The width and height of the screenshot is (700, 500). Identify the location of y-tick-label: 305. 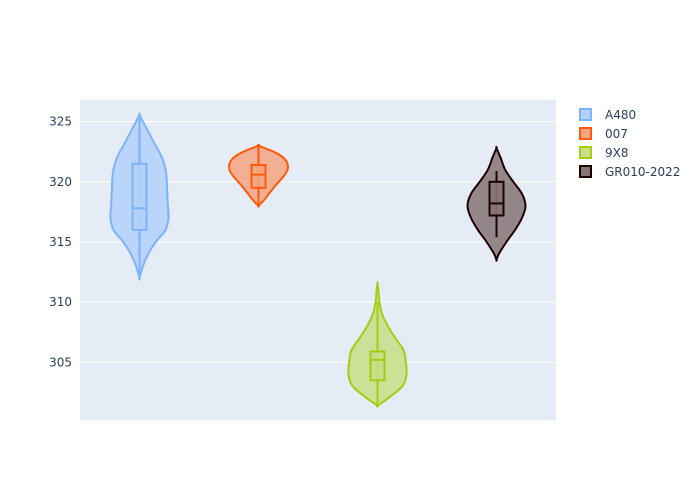
(60, 362).